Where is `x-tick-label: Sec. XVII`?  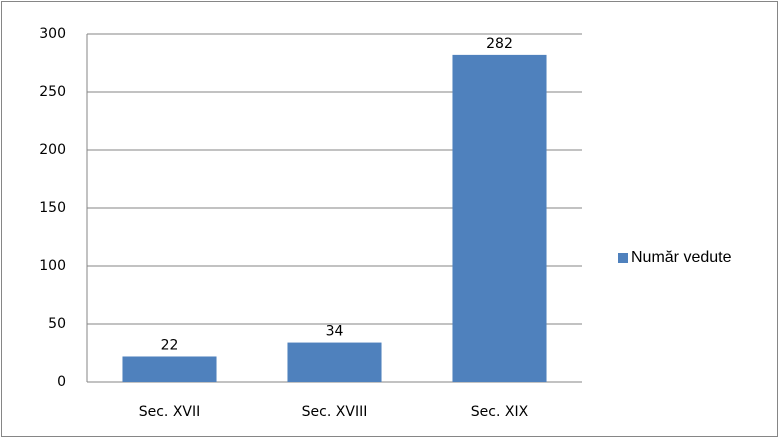
x-tick-label: Sec. XVII is located at coordinates (170, 412).